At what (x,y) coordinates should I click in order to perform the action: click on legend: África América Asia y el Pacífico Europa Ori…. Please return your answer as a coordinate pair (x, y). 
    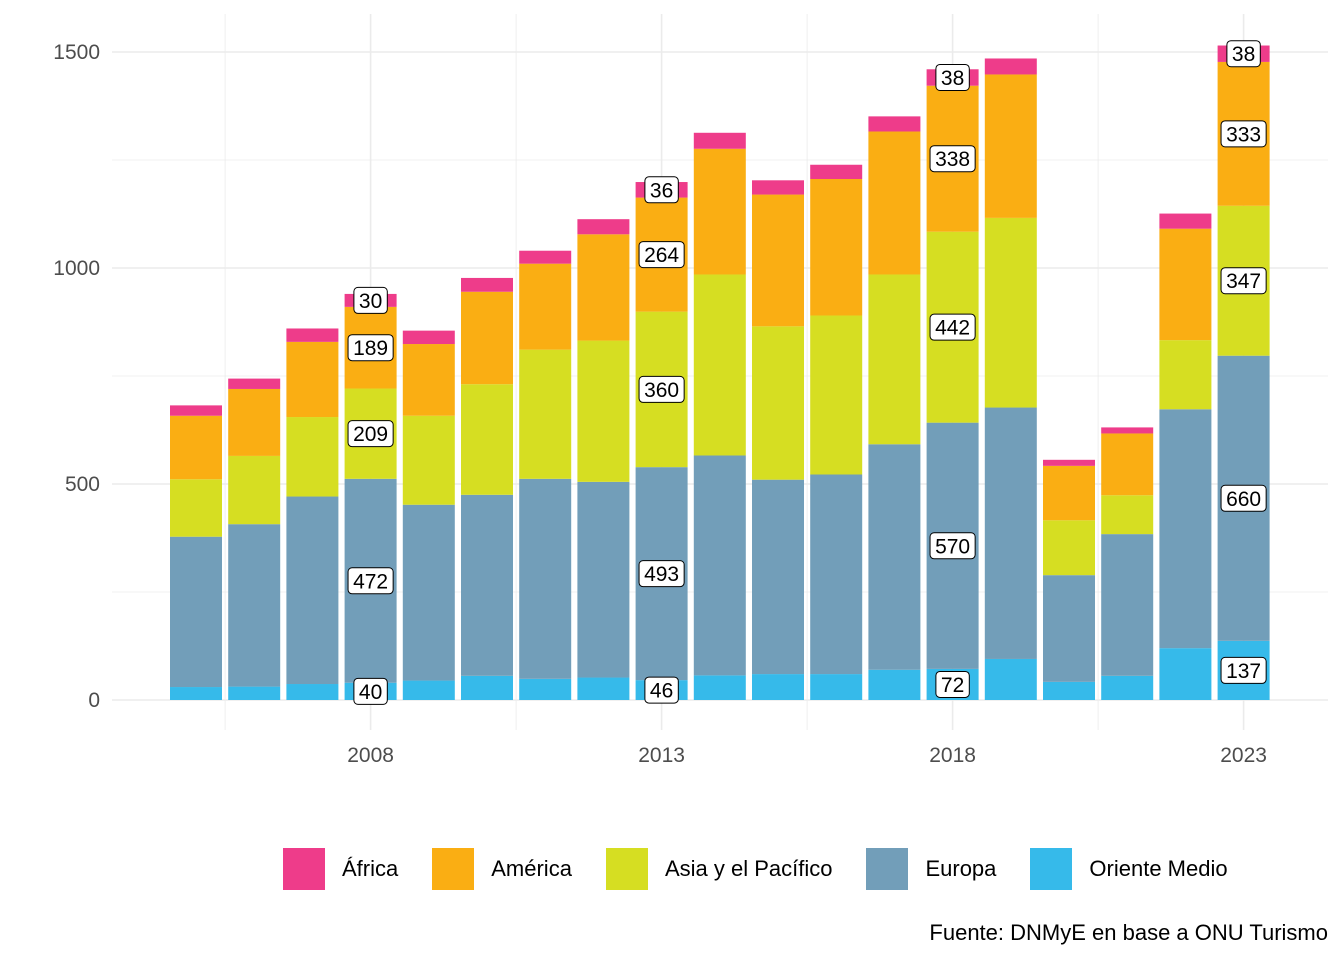
    Looking at the image, I should click on (772, 869).